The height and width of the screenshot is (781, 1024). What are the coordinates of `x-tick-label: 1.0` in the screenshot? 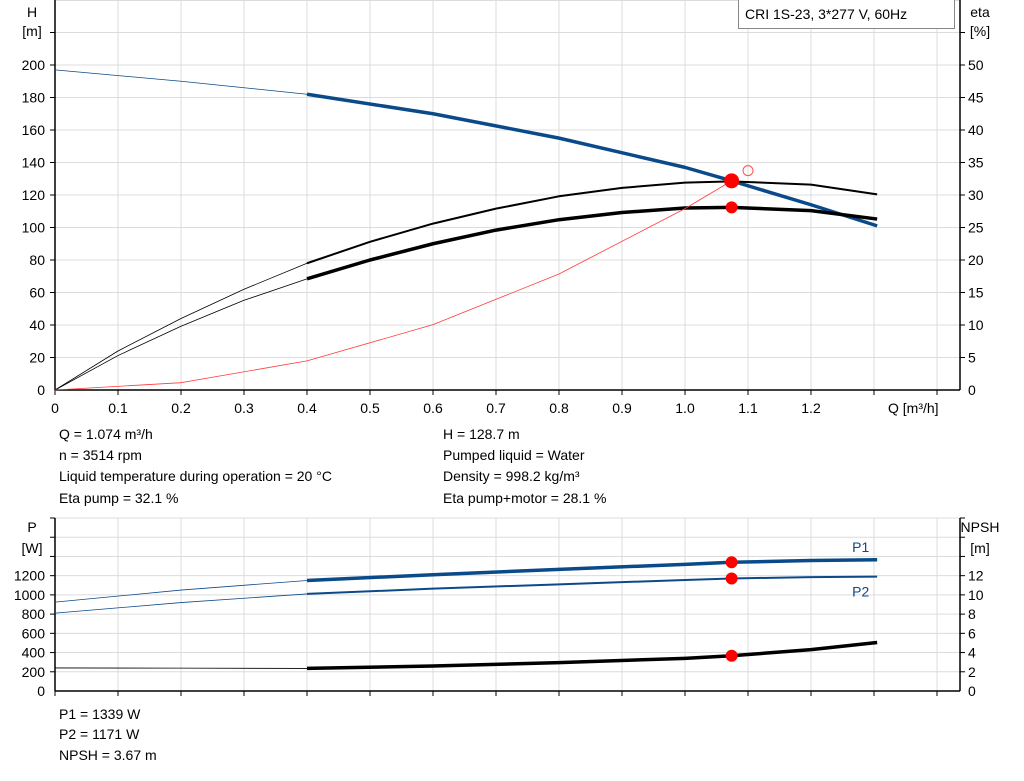 It's located at (685, 408).